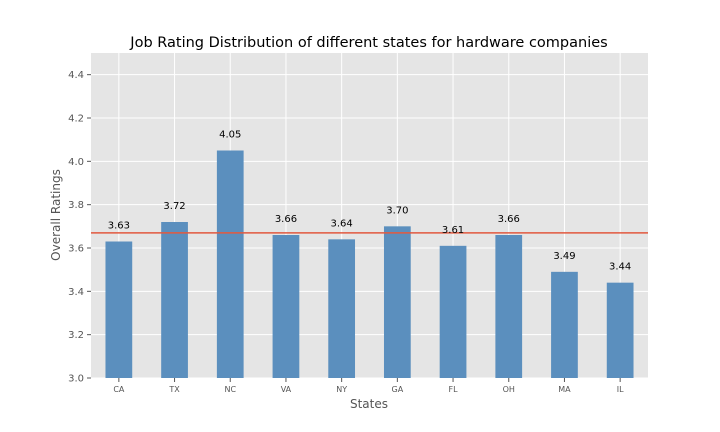 This screenshot has height=432, width=720. What do you see at coordinates (286, 389) in the screenshot?
I see `x-tick-label: VA` at bounding box center [286, 389].